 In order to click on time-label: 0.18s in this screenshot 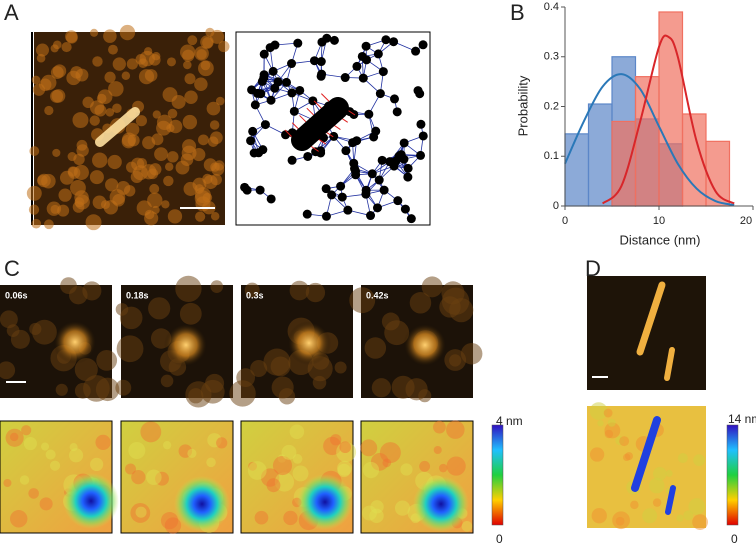, I will do `click(137, 295)`.